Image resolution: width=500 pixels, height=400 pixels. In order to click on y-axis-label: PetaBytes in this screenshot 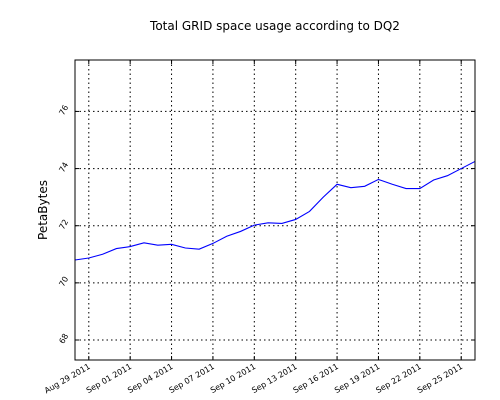, I will do `click(43, 210)`.